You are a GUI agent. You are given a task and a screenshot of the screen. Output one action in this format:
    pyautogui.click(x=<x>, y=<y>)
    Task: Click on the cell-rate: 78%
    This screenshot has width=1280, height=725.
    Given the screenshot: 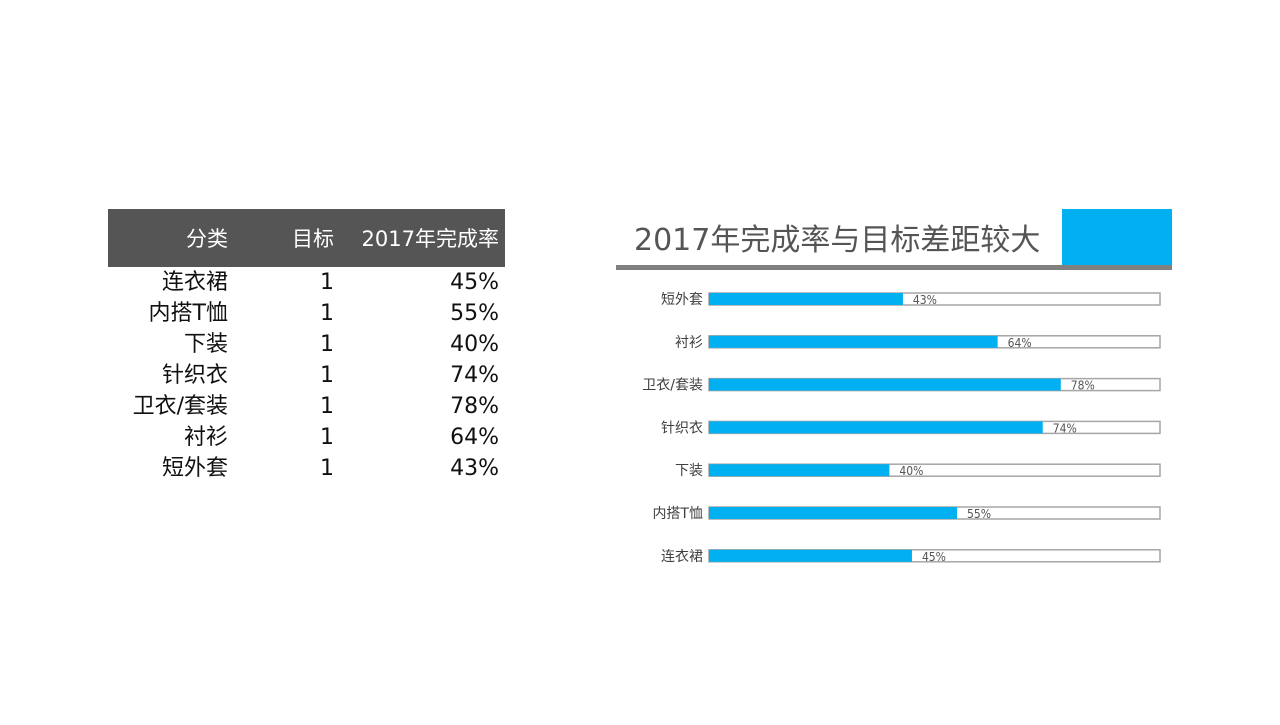 What is the action you would take?
    pyautogui.click(x=474, y=406)
    